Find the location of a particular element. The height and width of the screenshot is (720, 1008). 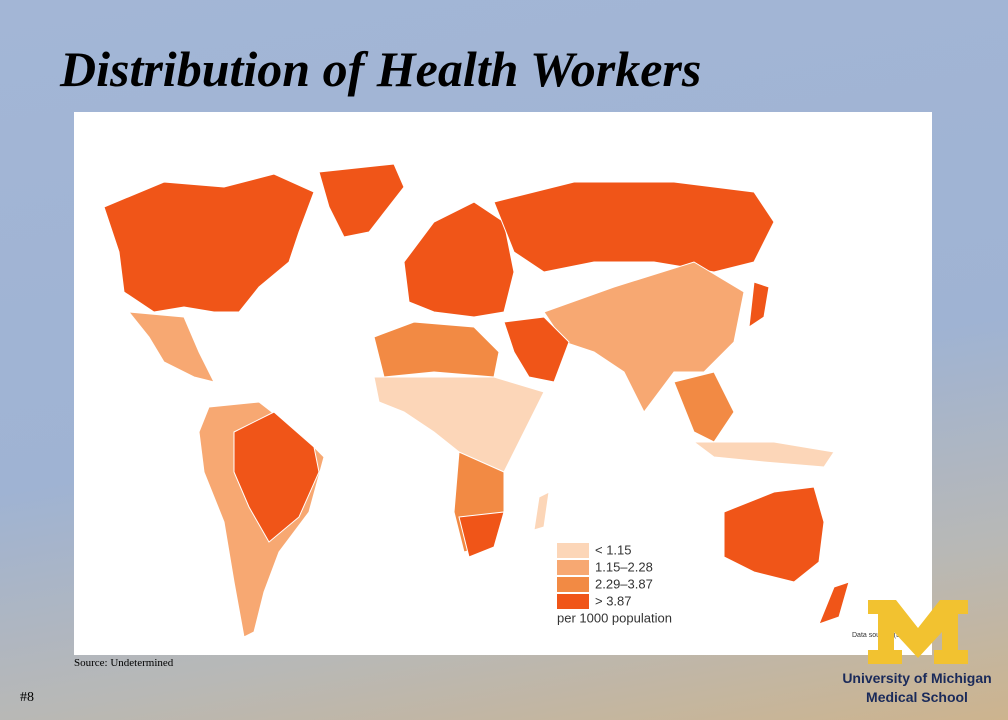

logo-mark is located at coordinates (918, 632).